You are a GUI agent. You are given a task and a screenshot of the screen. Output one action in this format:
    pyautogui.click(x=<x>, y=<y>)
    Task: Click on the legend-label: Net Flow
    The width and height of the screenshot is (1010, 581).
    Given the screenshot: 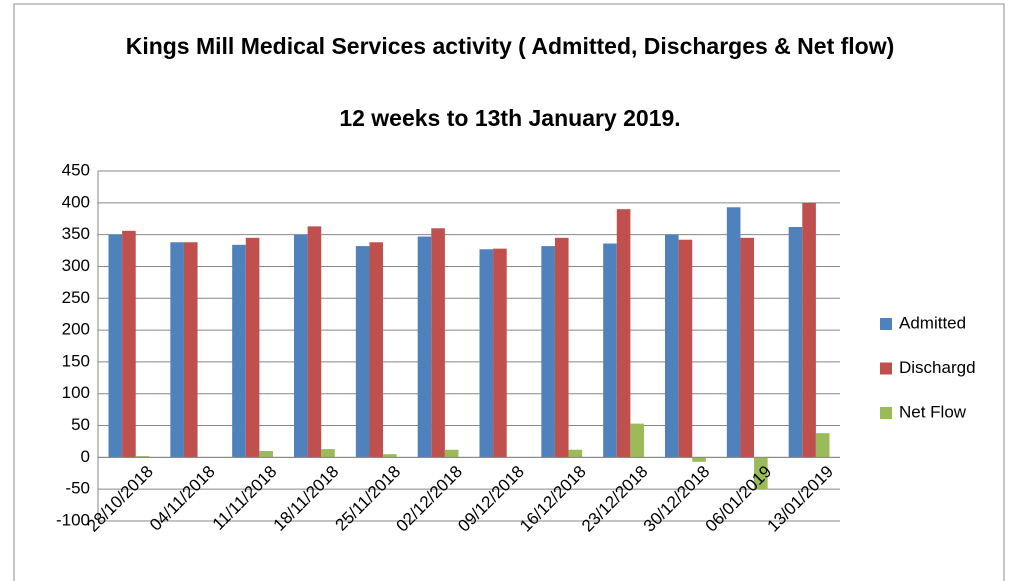 What is the action you would take?
    pyautogui.click(x=933, y=411)
    